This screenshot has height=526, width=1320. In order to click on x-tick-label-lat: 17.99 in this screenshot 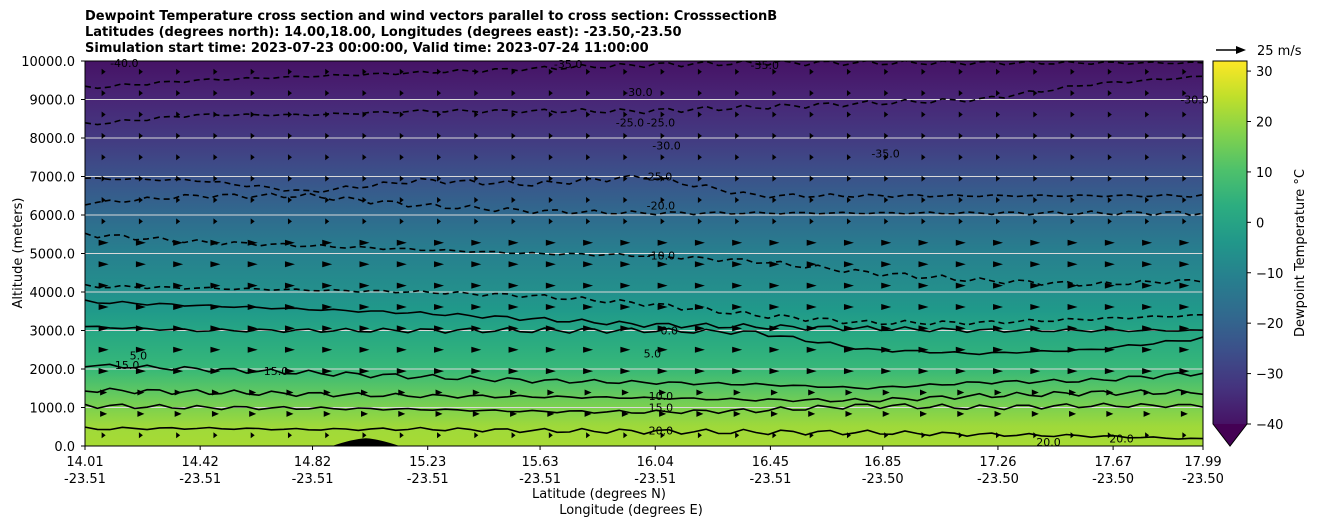, I will do `click(1202, 462)`.